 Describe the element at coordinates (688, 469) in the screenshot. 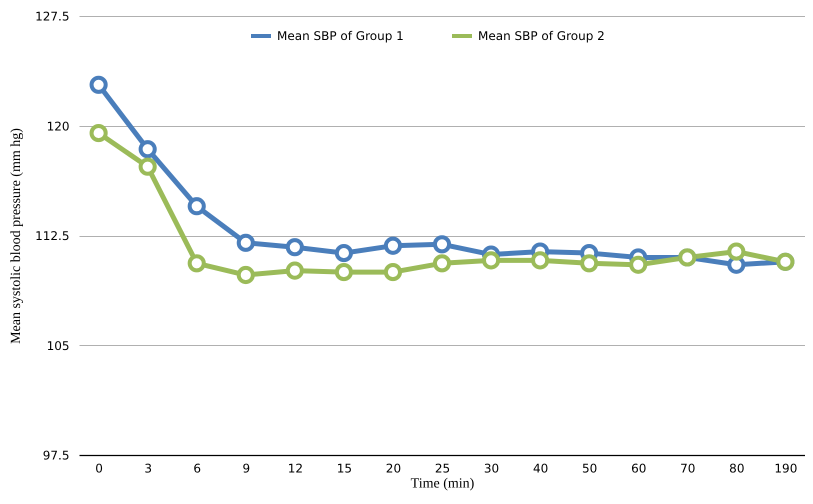

I see `x-tick-label: 70` at that location.